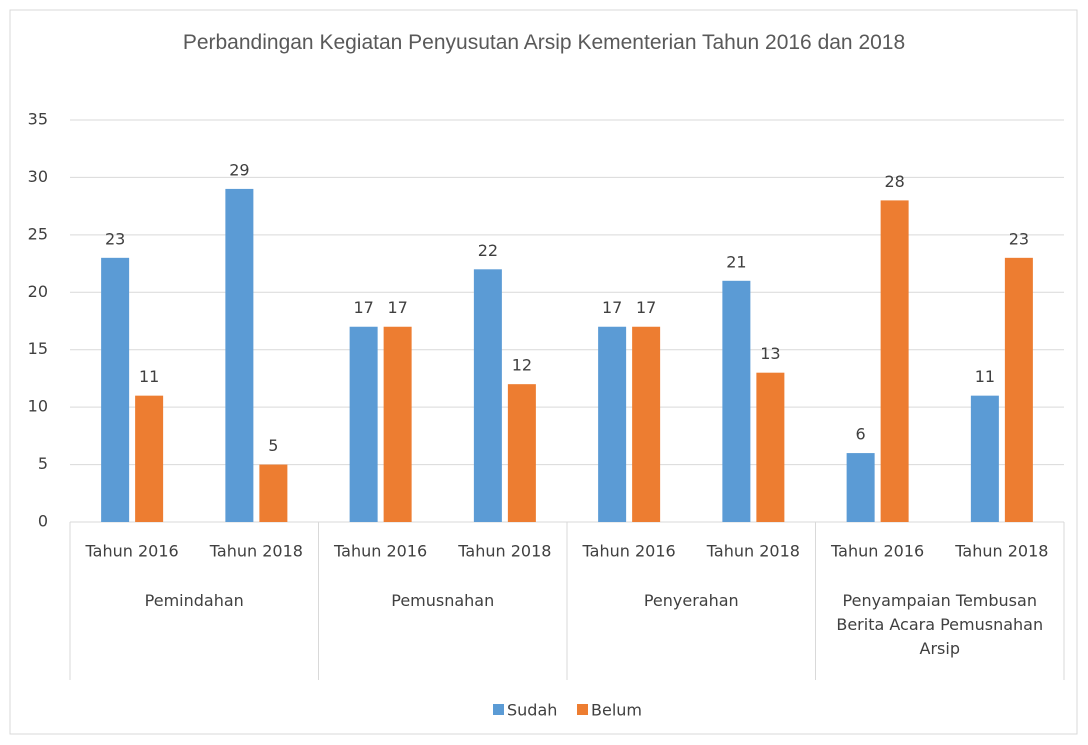 This screenshot has height=745, width=1088. What do you see at coordinates (894, 181) in the screenshot?
I see `data-label: 28` at bounding box center [894, 181].